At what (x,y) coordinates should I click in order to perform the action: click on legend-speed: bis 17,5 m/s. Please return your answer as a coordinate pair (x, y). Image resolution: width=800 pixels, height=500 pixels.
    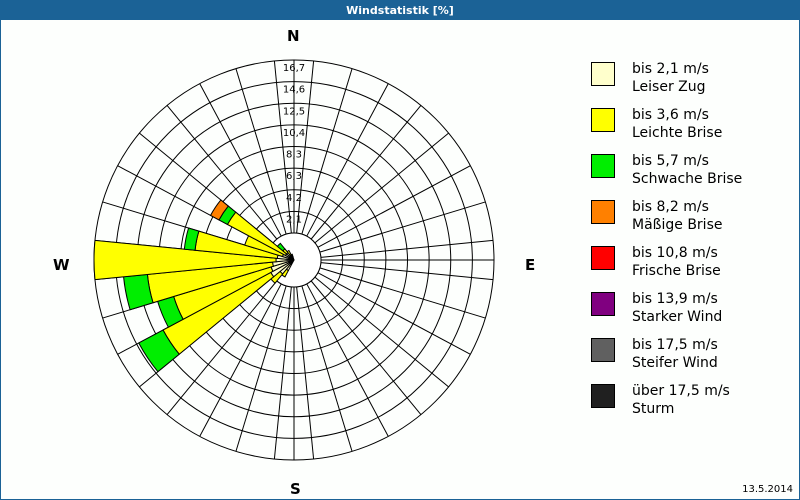
    Looking at the image, I should click on (675, 345).